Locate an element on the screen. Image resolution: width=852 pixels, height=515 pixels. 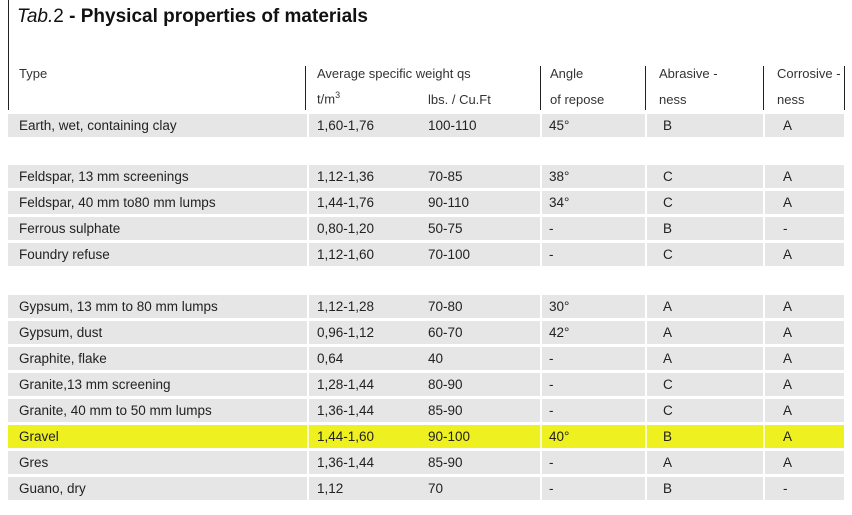
header-lbs: lbs. / Cu.Ft is located at coordinates (459, 99).